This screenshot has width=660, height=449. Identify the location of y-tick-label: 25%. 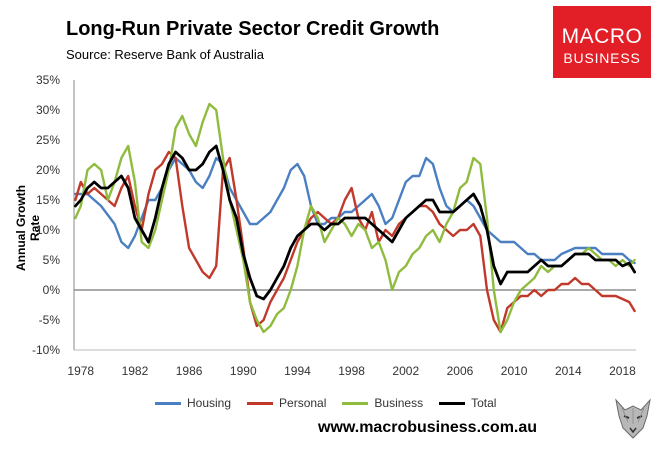
(48, 140).